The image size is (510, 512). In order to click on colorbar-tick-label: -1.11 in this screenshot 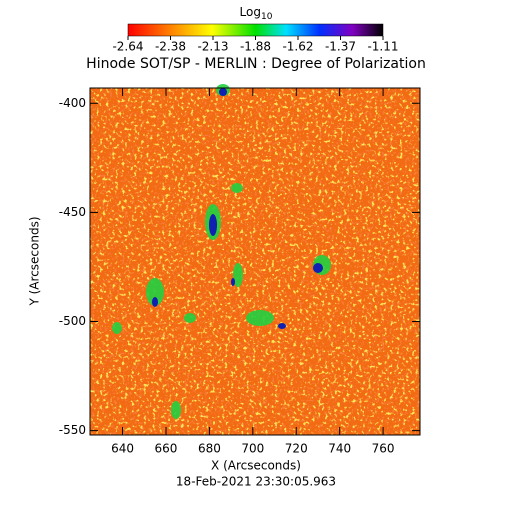, I will do `click(382, 47)`.